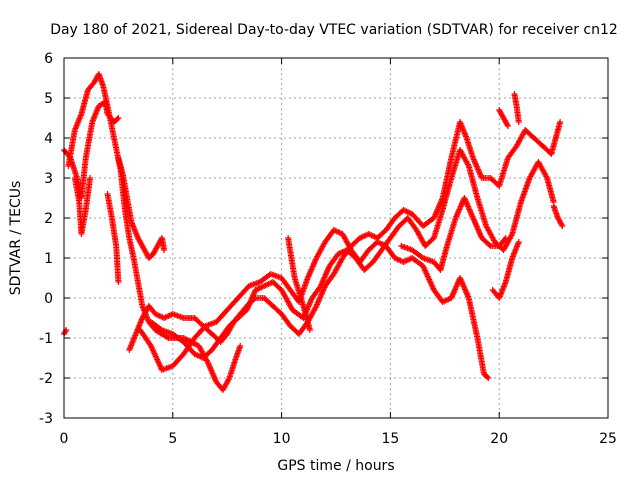 The height and width of the screenshot is (480, 640). What do you see at coordinates (608, 439) in the screenshot?
I see `x-tick-label: 25` at bounding box center [608, 439].